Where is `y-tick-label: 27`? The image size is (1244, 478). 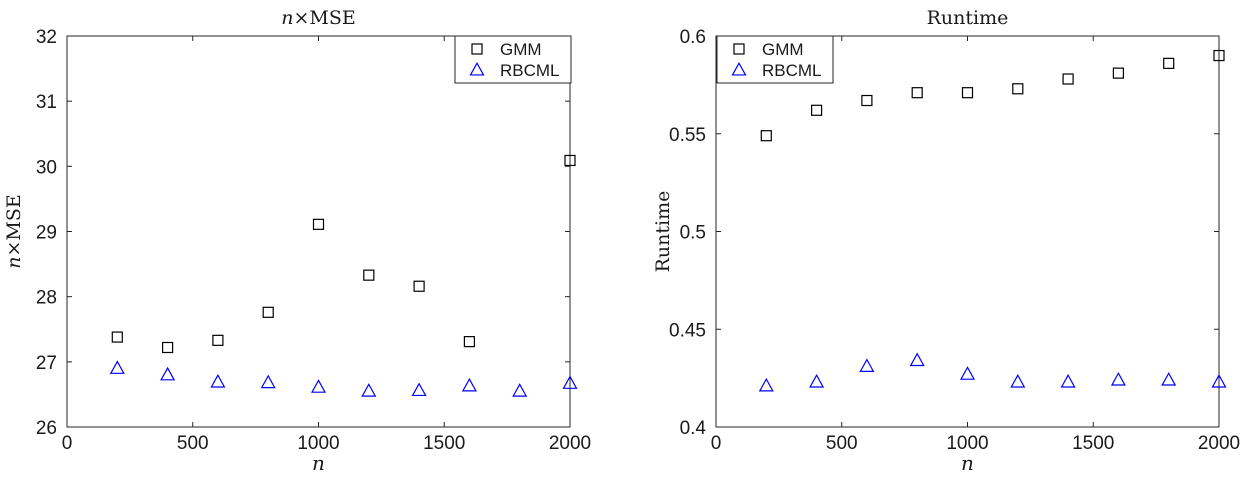
y-tick-label: 27 is located at coordinates (46, 363).